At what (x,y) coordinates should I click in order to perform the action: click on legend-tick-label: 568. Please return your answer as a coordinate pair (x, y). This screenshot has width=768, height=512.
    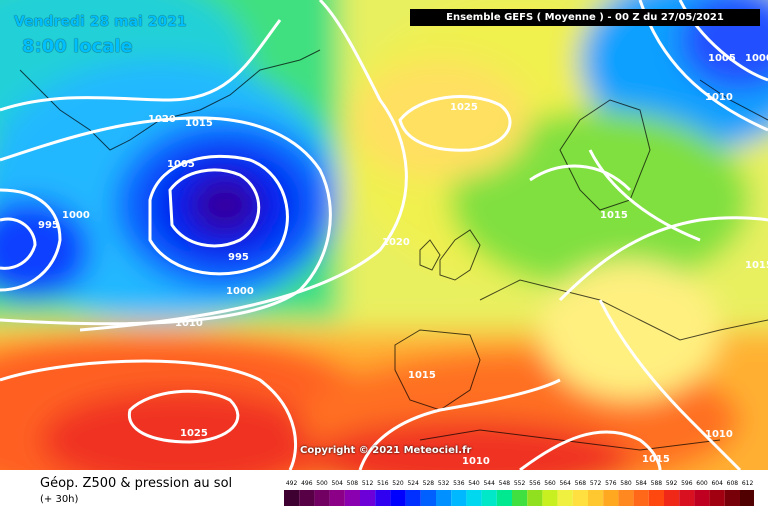
    Looking at the image, I should click on (581, 483).